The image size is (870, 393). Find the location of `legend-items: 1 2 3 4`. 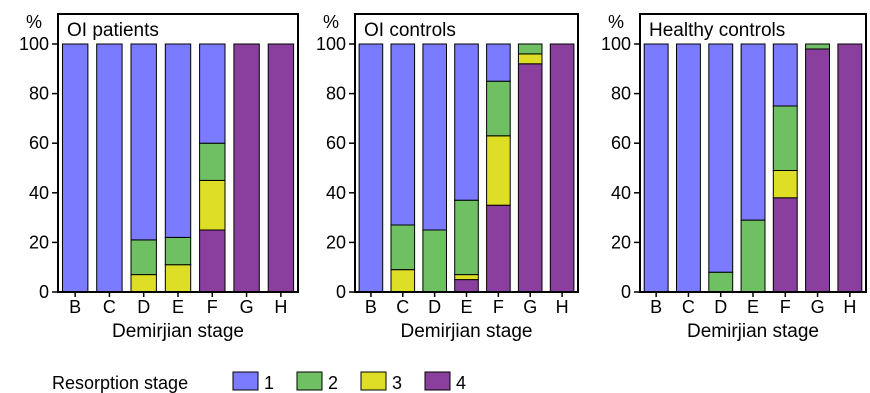

legend-items: 1 2 3 4 is located at coordinates (349, 382).